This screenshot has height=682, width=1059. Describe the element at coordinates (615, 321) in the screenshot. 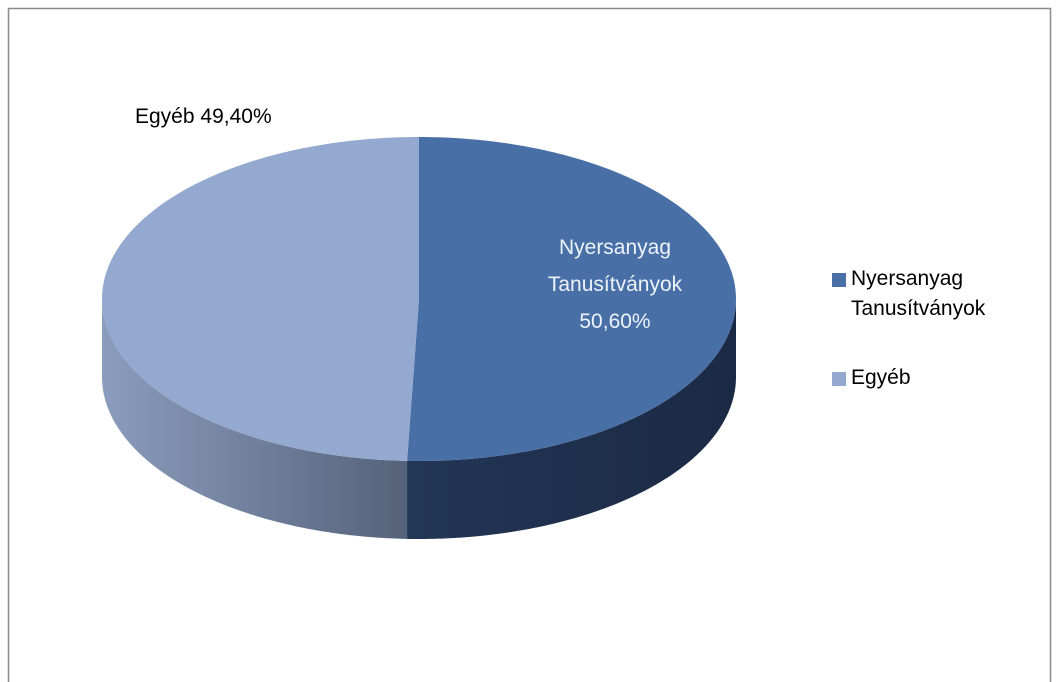

I see `label-value: 50,60%` at that location.